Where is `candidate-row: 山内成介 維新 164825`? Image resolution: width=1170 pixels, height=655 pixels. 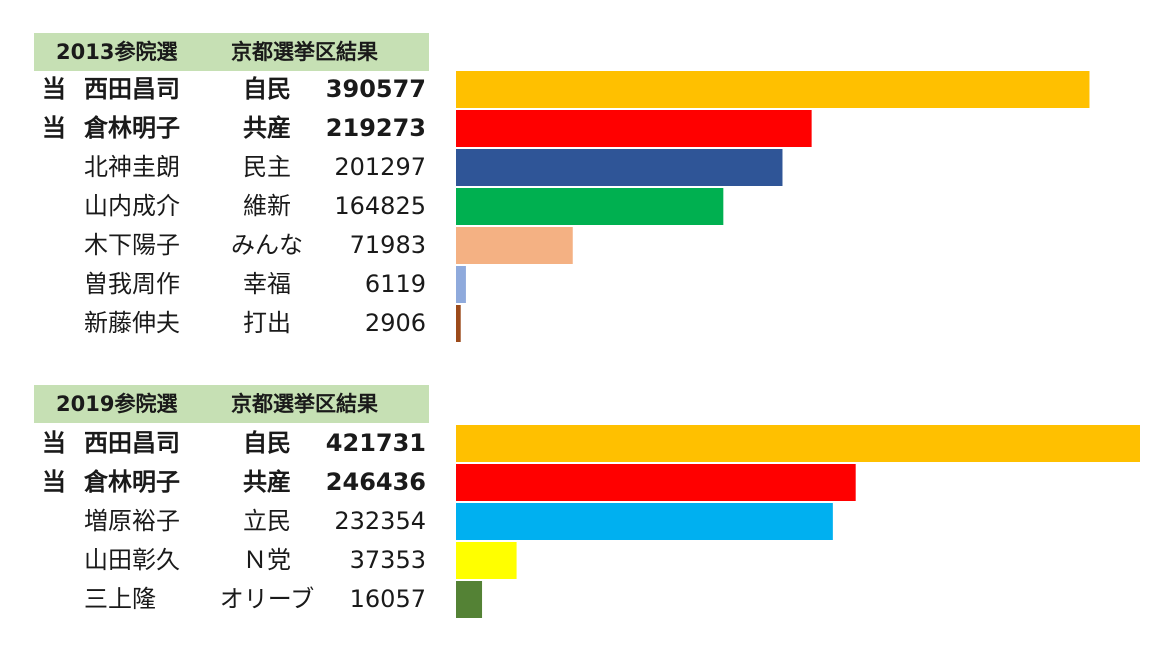 candidate-row: 山内成介 維新 164825 is located at coordinates (585, 206).